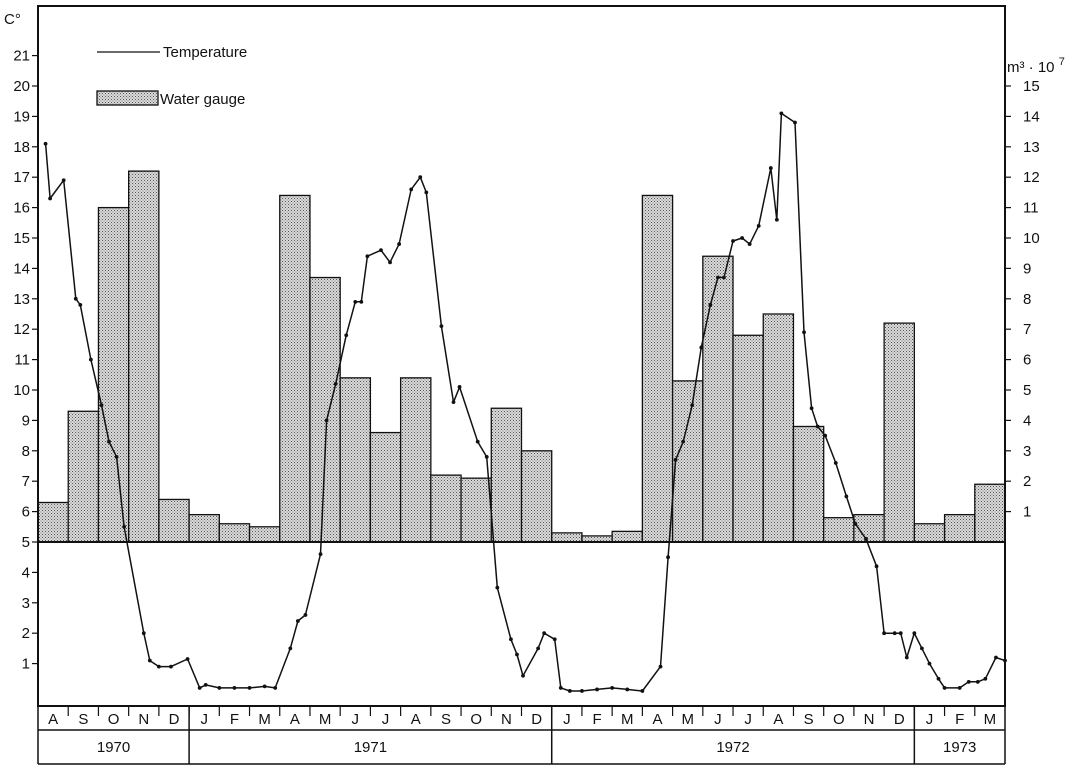  I want to click on right-axis-tick-label: 6, so click(1027, 360).